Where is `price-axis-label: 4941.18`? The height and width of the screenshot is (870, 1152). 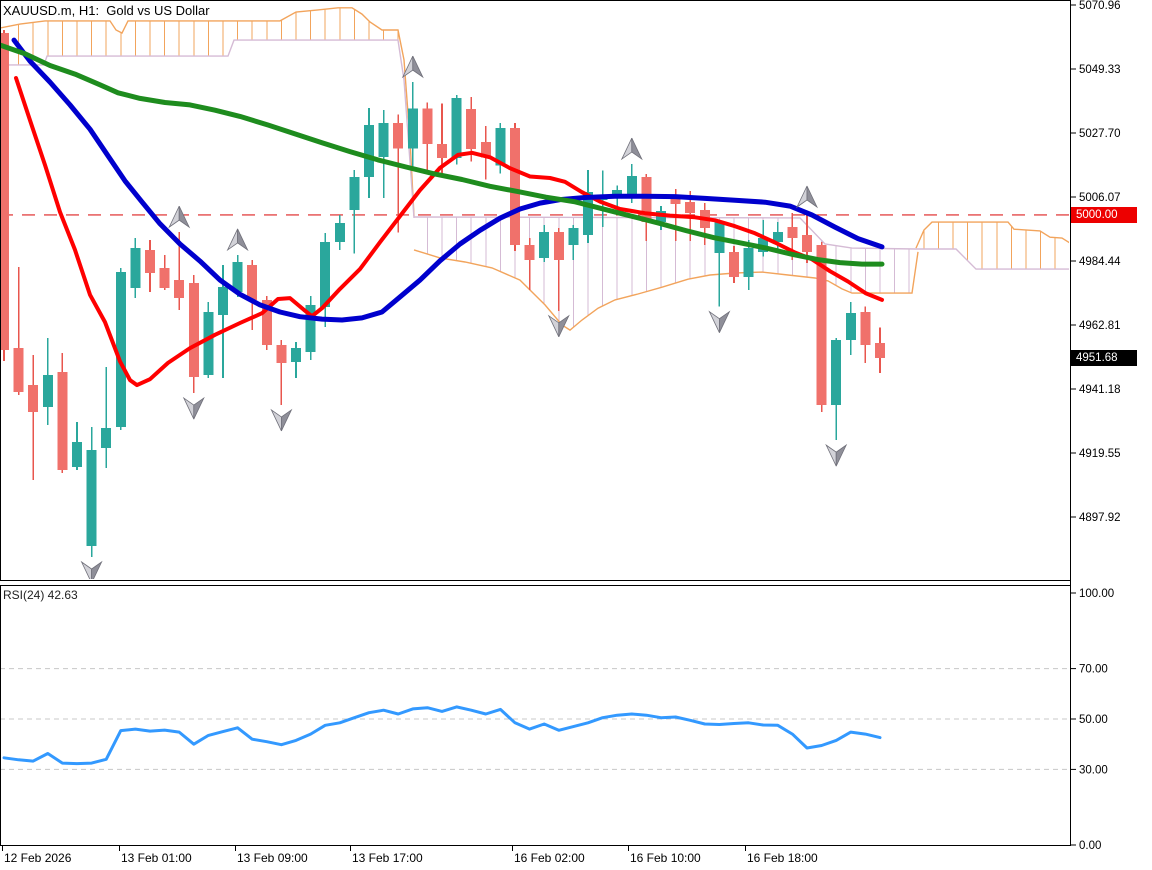
price-axis-label: 4941.18 is located at coordinates (1100, 390).